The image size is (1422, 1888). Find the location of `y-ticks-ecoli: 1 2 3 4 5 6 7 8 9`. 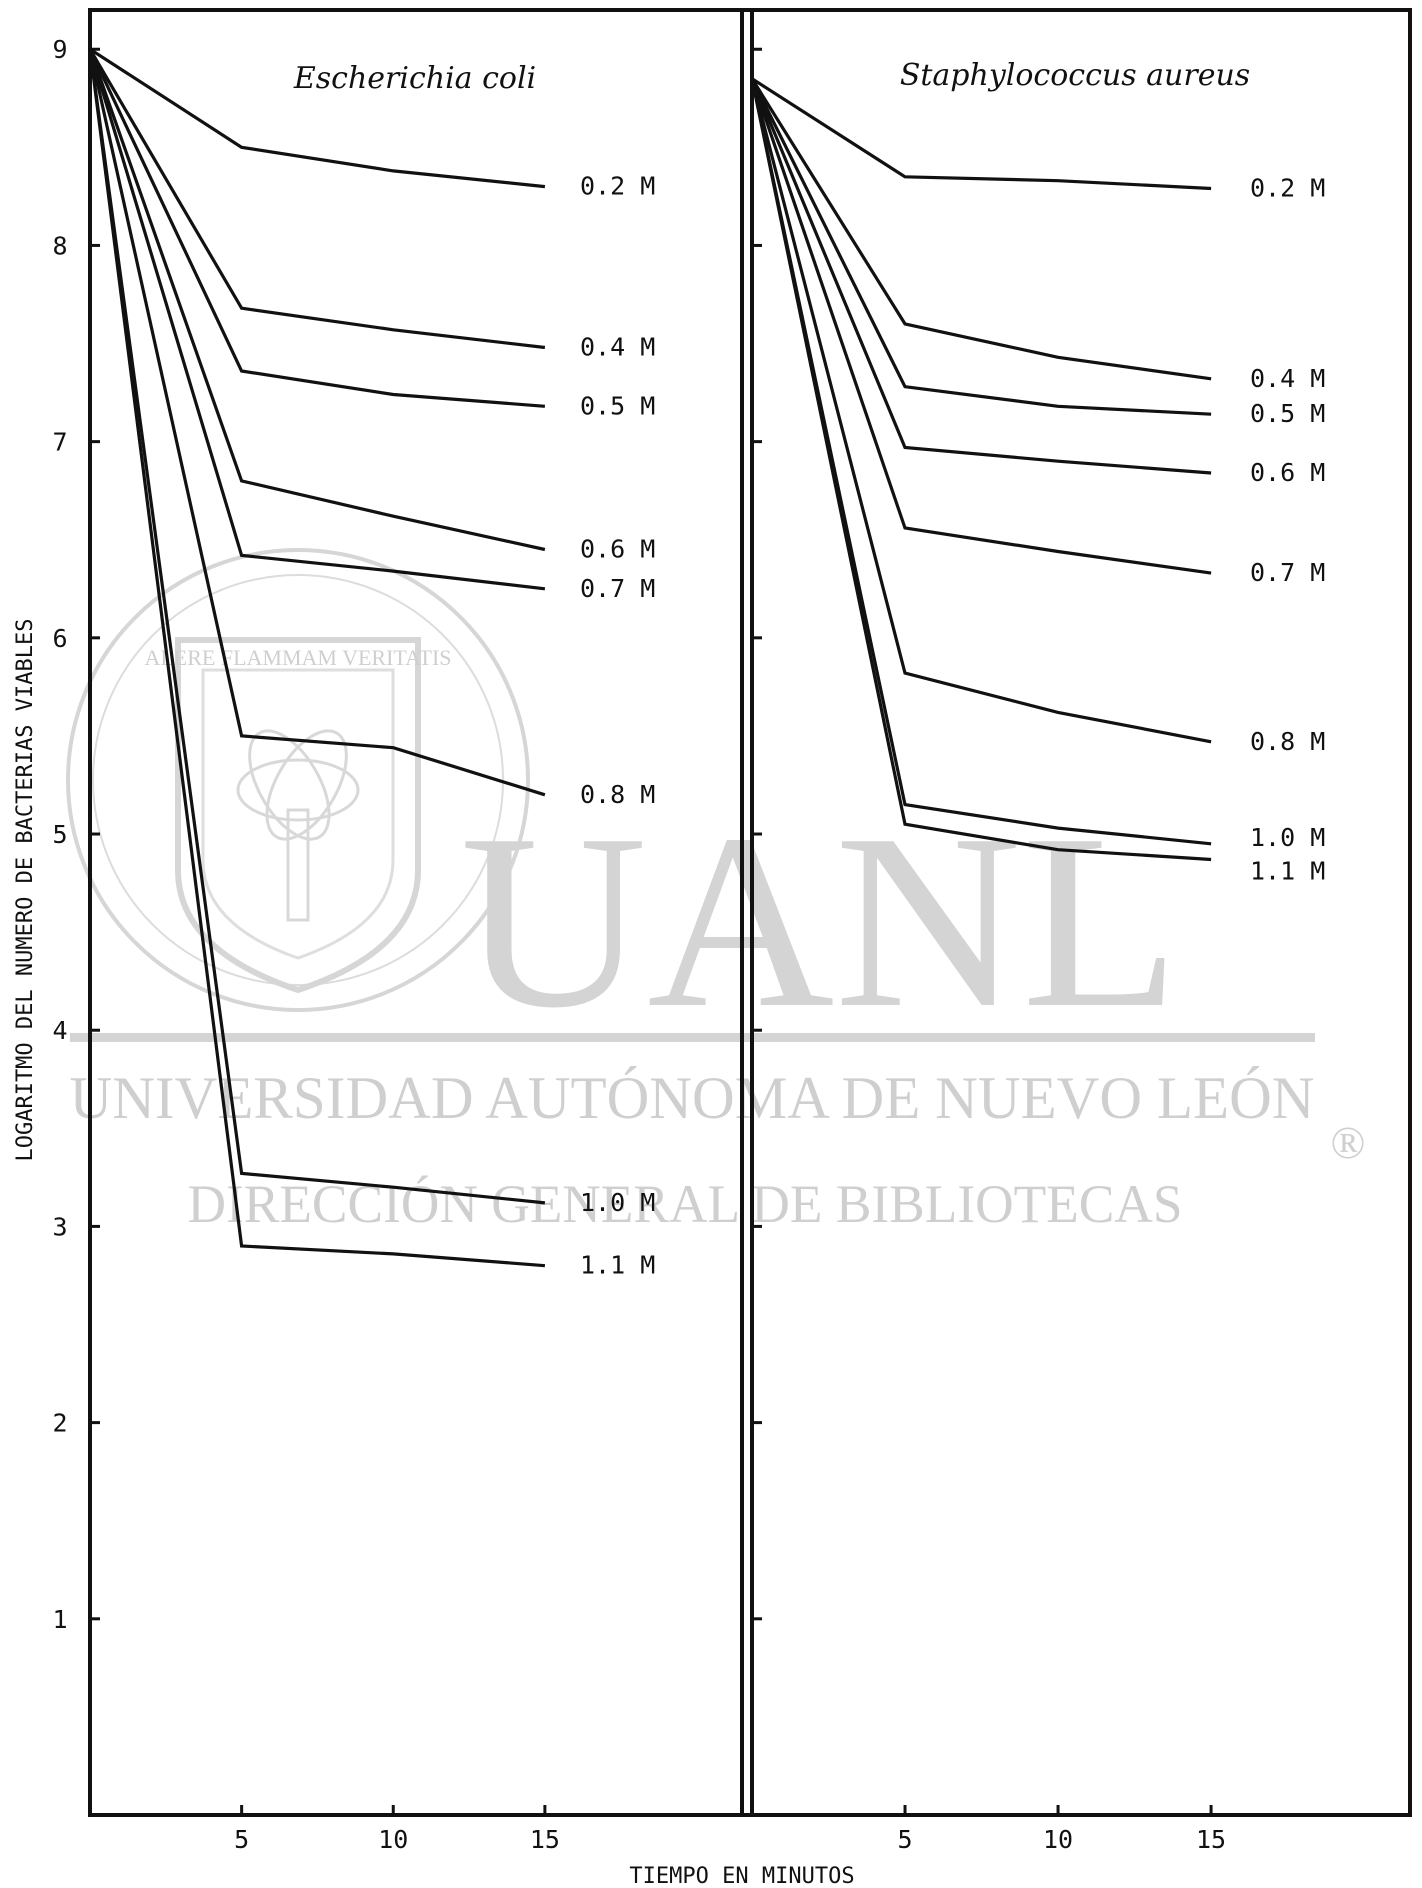

y-ticks-ecoli: 1 2 3 4 5 6 7 8 9 is located at coordinates (76, 834).